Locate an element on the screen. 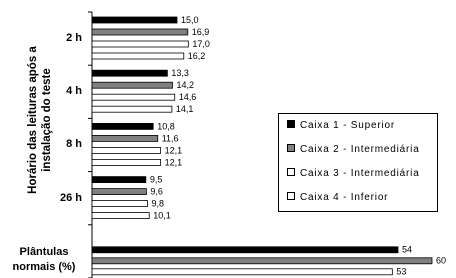 The height and width of the screenshot is (278, 456). legend-item: Caixa 2 - Intermediária is located at coordinates (353, 149).